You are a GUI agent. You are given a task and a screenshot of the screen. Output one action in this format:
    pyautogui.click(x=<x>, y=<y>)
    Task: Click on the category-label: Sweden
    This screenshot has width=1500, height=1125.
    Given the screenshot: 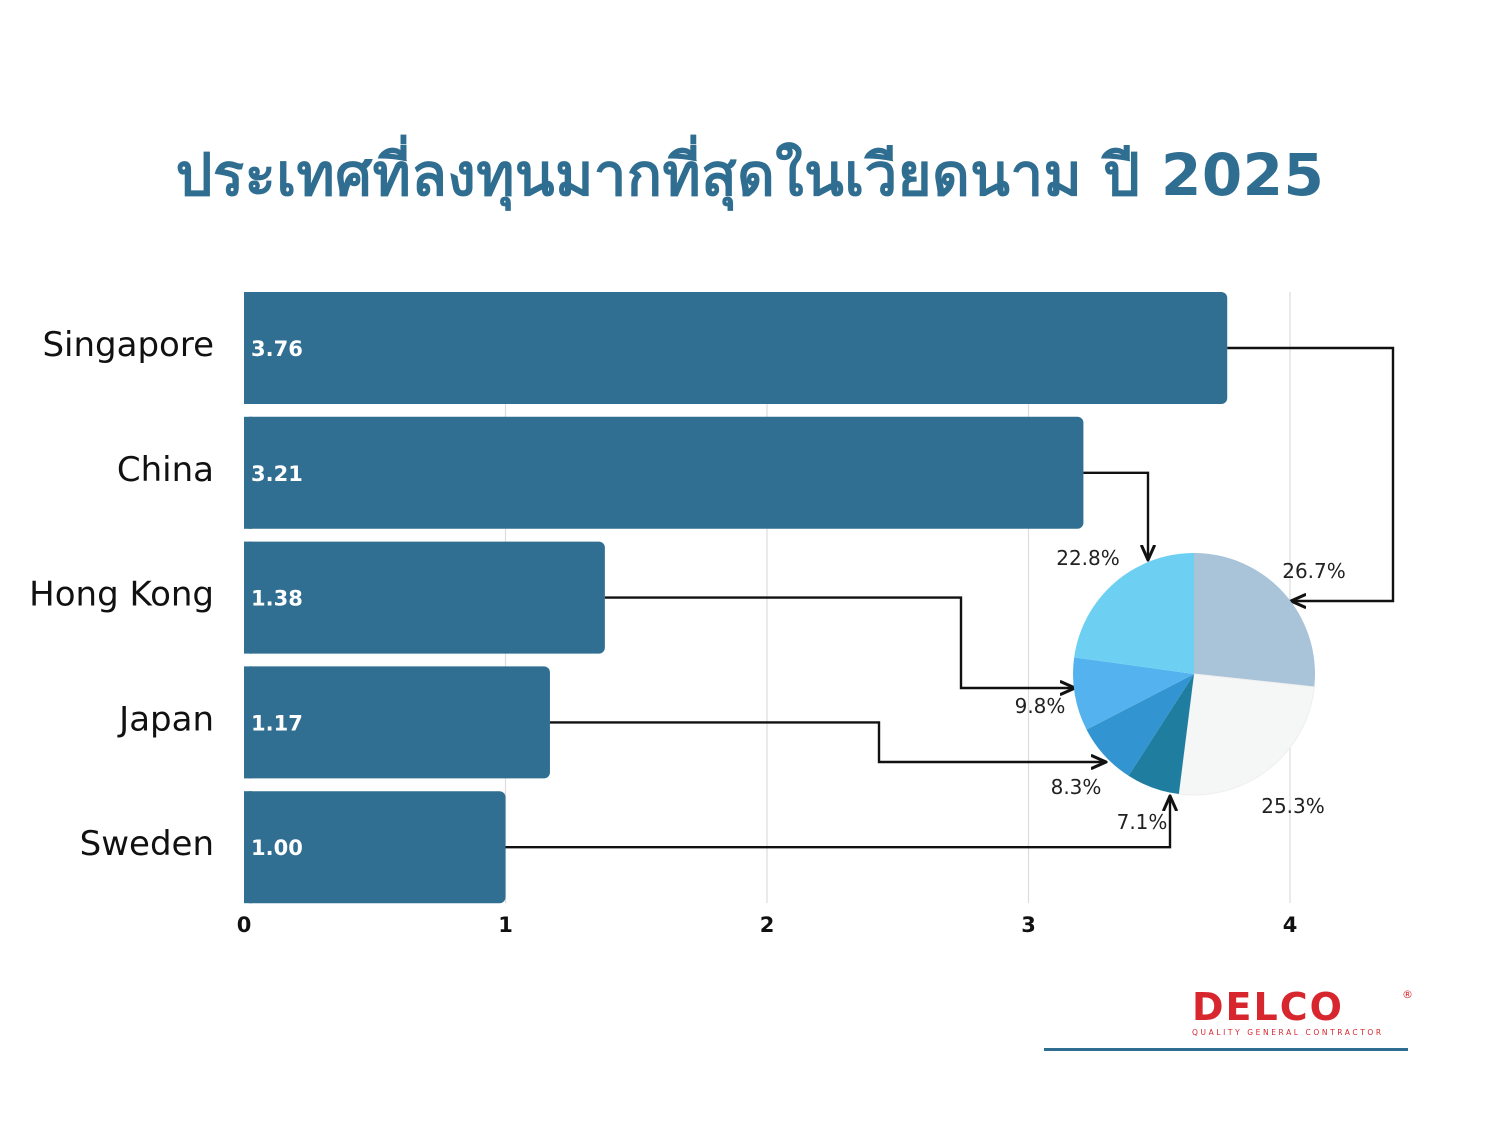 What is the action you would take?
    pyautogui.click(x=147, y=844)
    